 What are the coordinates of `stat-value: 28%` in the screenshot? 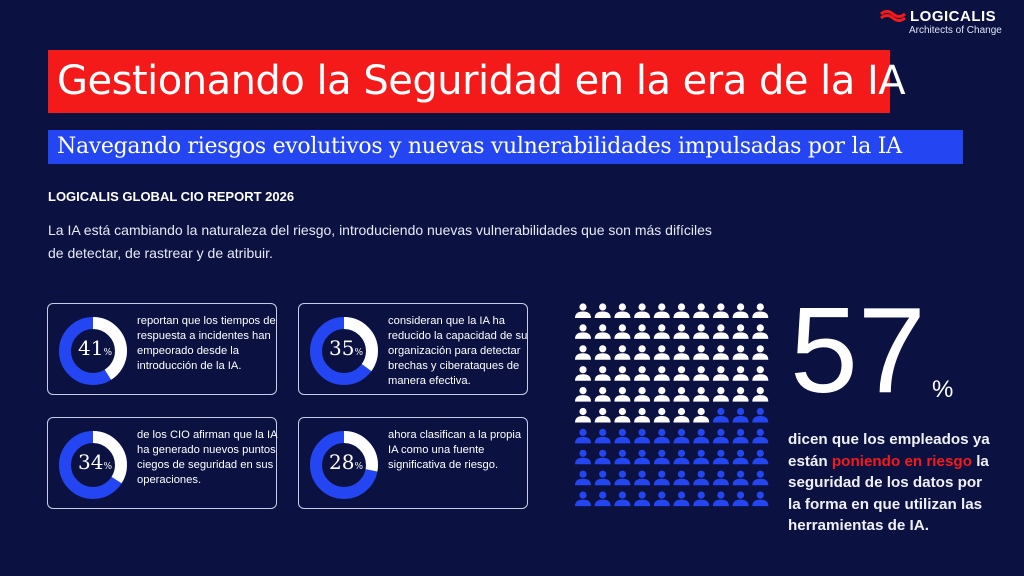 It's located at (345, 462).